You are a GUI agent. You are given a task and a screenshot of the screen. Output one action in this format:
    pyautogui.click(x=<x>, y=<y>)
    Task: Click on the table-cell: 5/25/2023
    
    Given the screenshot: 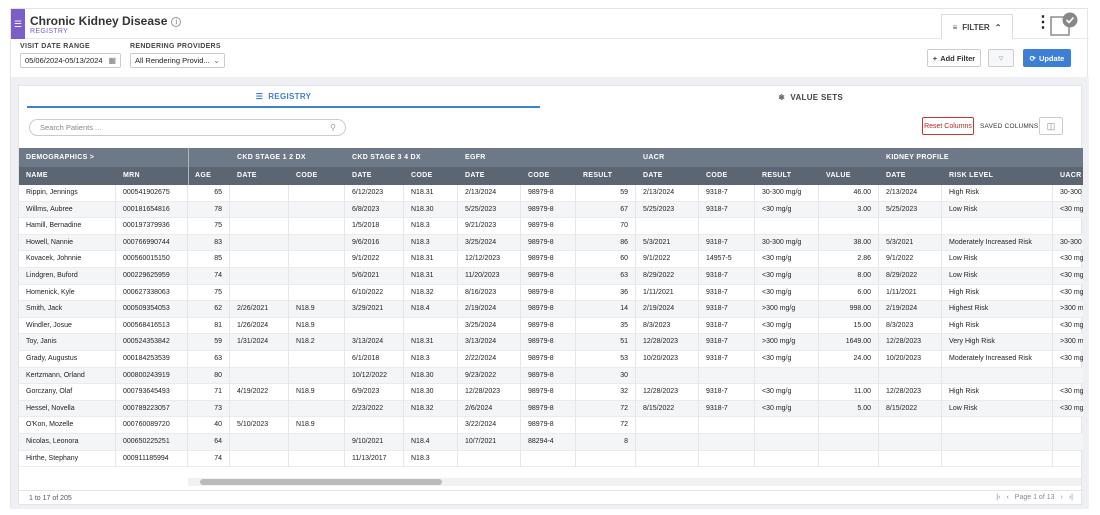 What is the action you would take?
    pyautogui.click(x=910, y=210)
    